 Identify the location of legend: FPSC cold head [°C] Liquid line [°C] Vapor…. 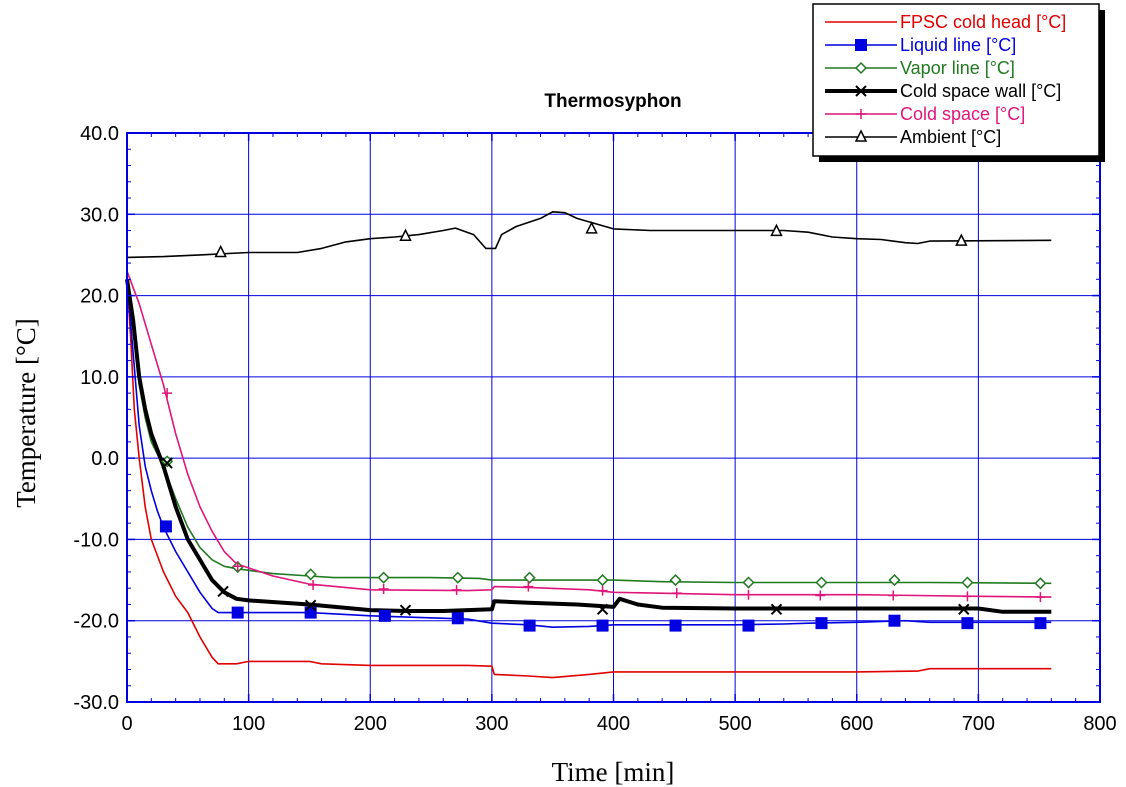
(958, 82).